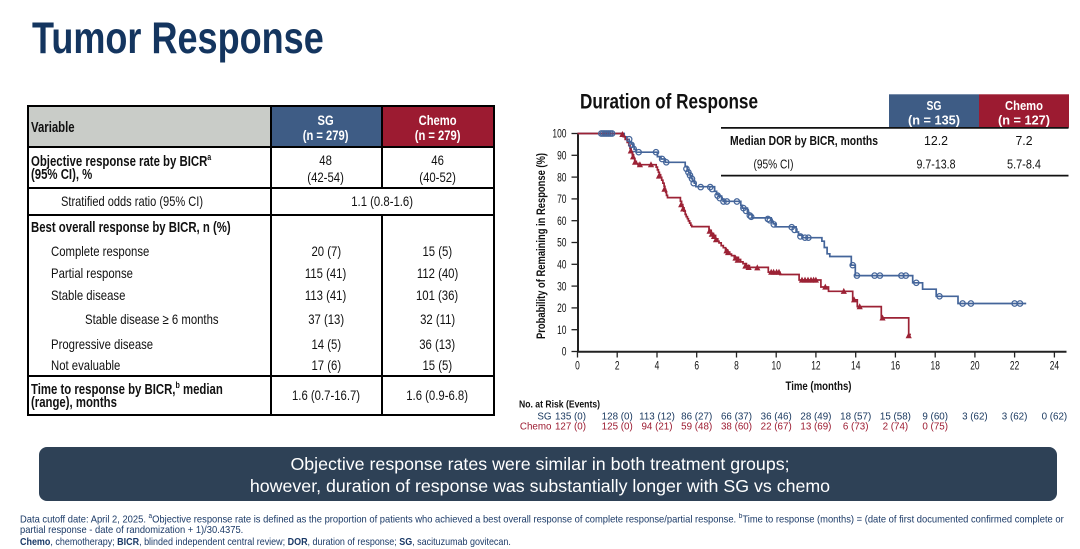  I want to click on svg-text: 12, so click(816, 365).